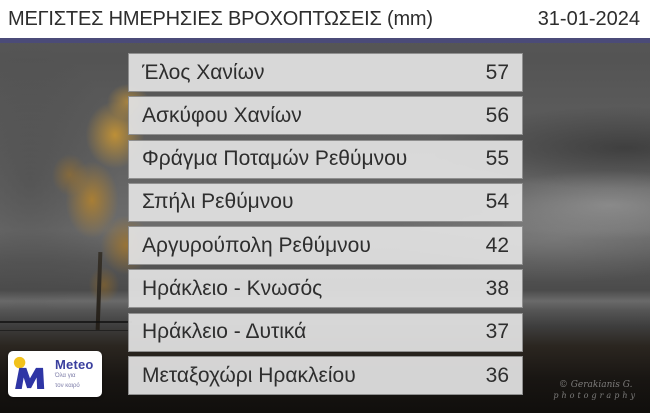 Image resolution: width=650 pixels, height=413 pixels. What do you see at coordinates (19, 362) in the screenshot?
I see `meteo-logo-dot-icon` at bounding box center [19, 362].